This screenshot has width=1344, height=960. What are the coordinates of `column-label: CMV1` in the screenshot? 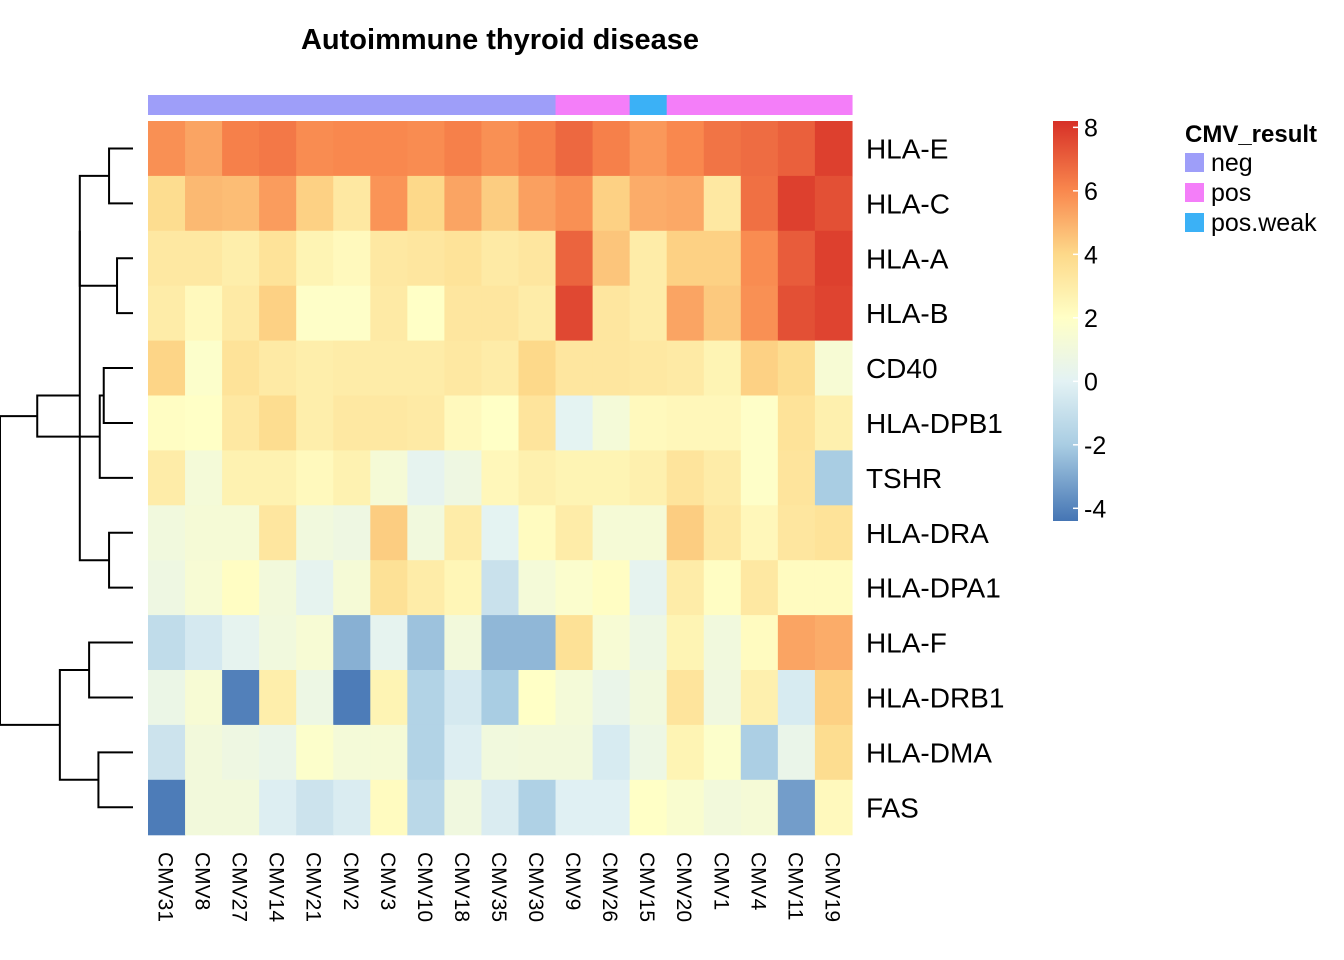 It's located at (720, 881).